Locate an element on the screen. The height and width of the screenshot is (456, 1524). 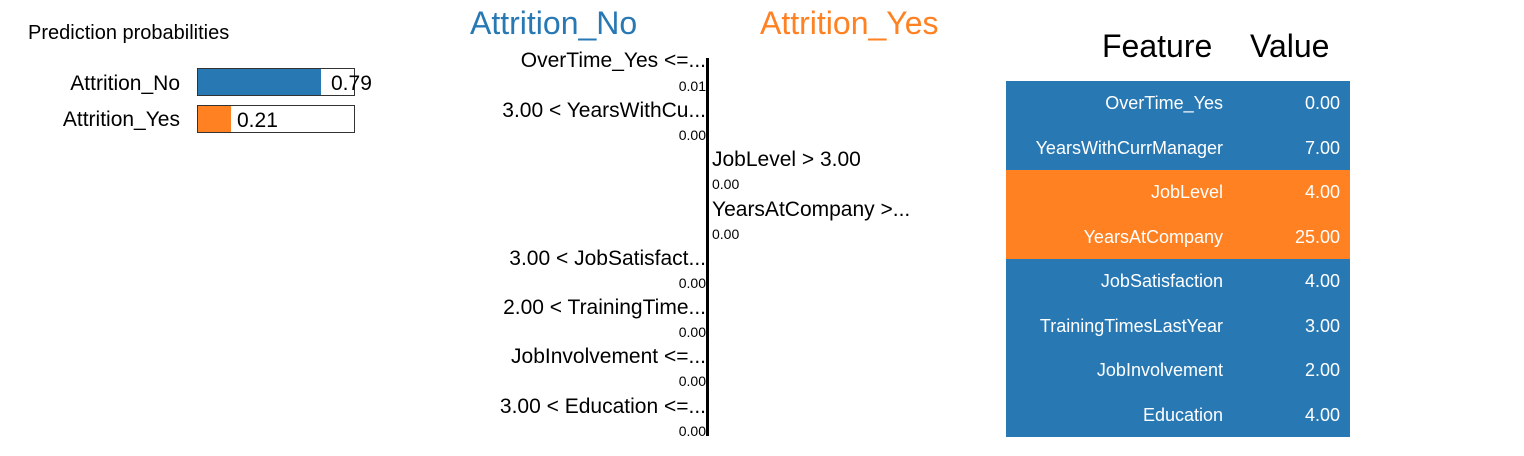
table-feature-name: TrainingTimesLastYear is located at coordinates (1131, 325).